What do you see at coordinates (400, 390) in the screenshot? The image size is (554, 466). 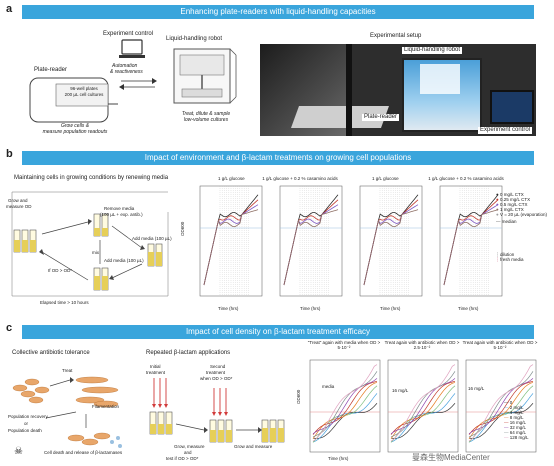 I see `c-annot-16-1: 16 mg/L` at bounding box center [400, 390].